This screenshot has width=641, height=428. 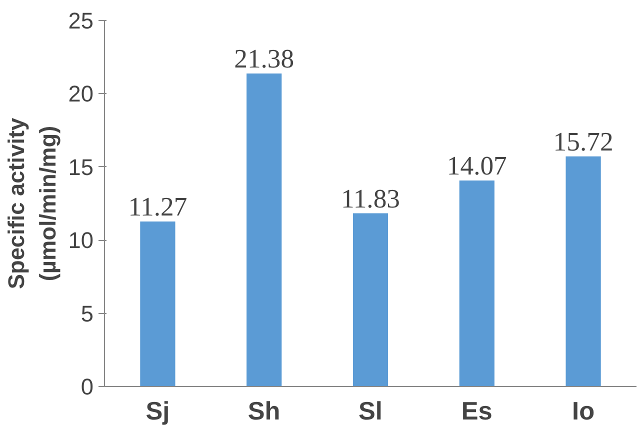 What do you see at coordinates (87, 387) in the screenshot?
I see `y-tick-label: 0` at bounding box center [87, 387].